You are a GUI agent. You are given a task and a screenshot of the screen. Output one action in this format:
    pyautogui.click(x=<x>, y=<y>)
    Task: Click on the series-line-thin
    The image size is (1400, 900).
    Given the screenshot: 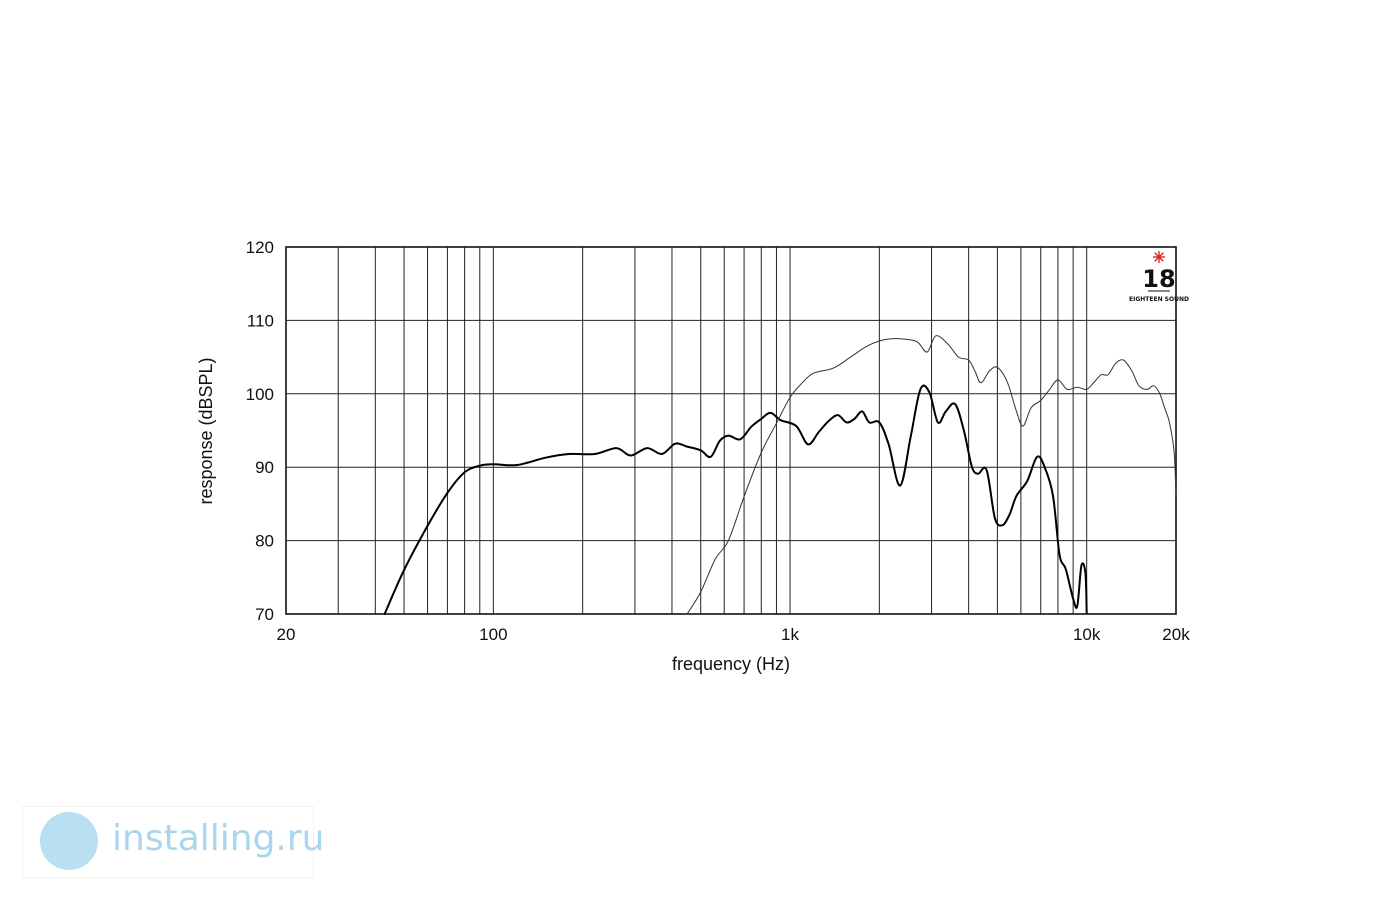 What is the action you would take?
    pyautogui.click(x=931, y=475)
    